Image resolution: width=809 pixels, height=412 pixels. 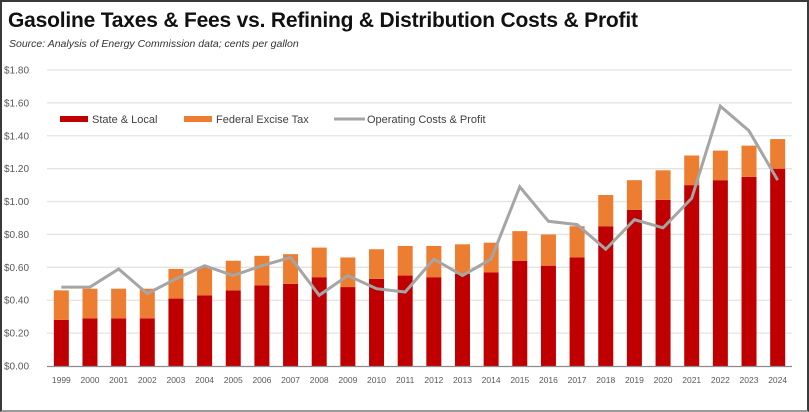 I want to click on x-tick-label: 2016, so click(x=548, y=380).